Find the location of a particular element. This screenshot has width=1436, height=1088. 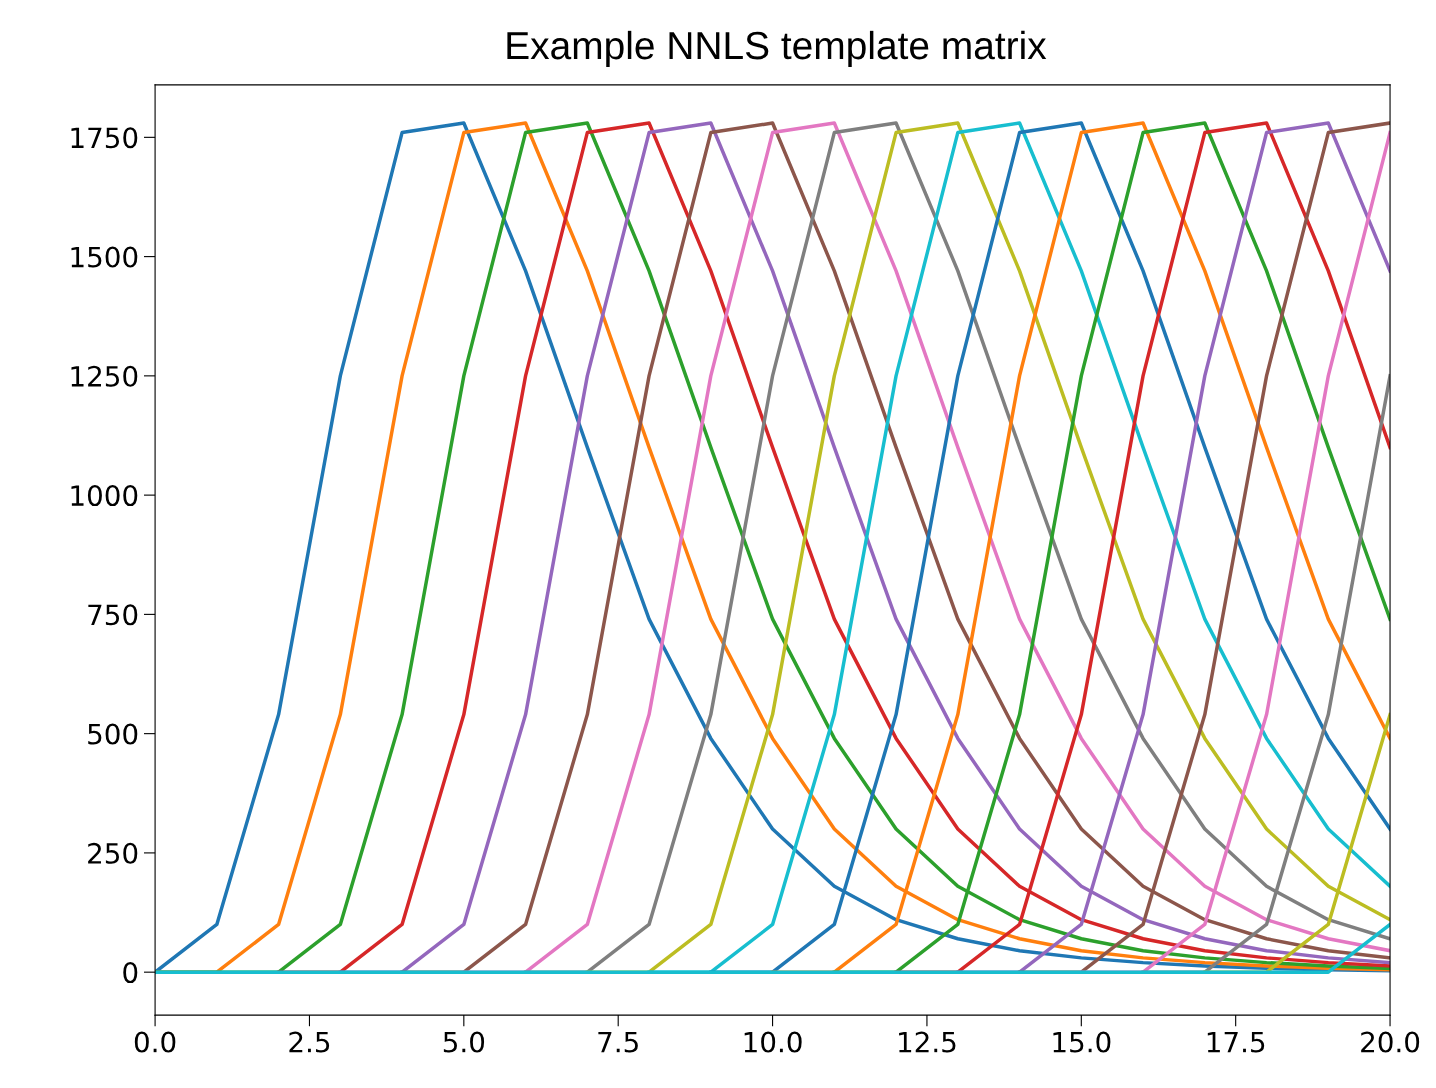

x-tick-label: 2.5 is located at coordinates (309, 1042).